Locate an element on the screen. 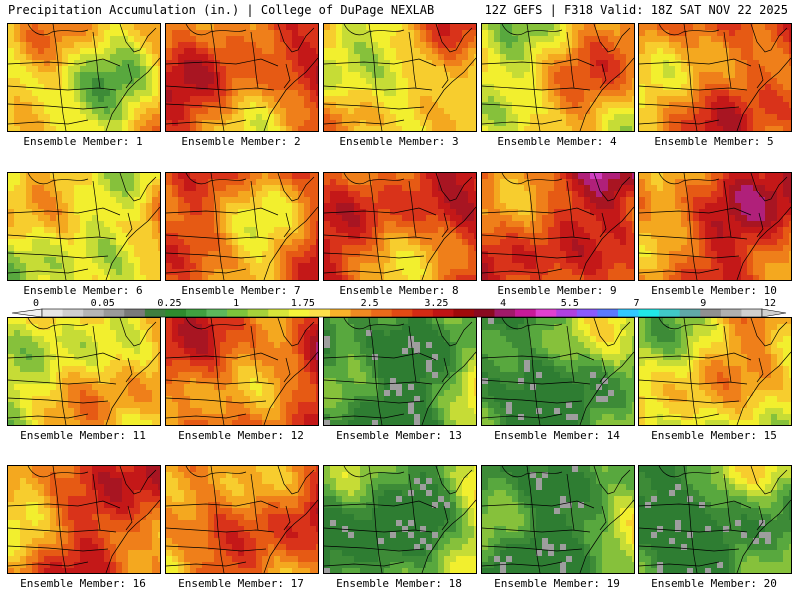  member-caption: Ensemble Member: 1 is located at coordinates (83, 141).